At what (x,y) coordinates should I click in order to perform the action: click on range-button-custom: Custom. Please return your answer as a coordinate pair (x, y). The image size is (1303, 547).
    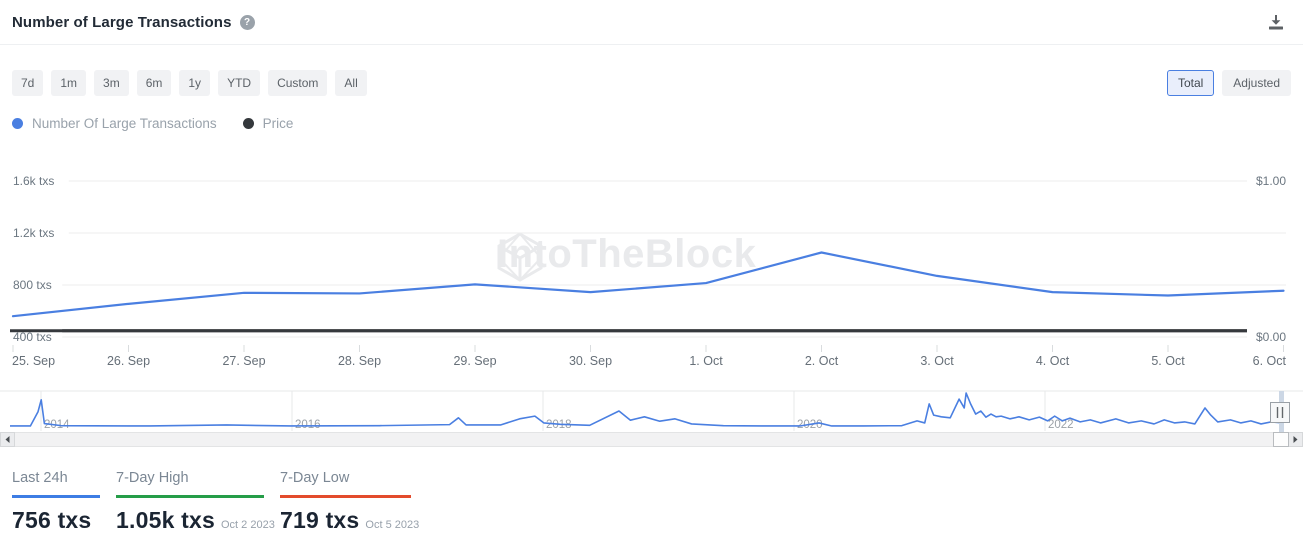
    Looking at the image, I should click on (298, 83).